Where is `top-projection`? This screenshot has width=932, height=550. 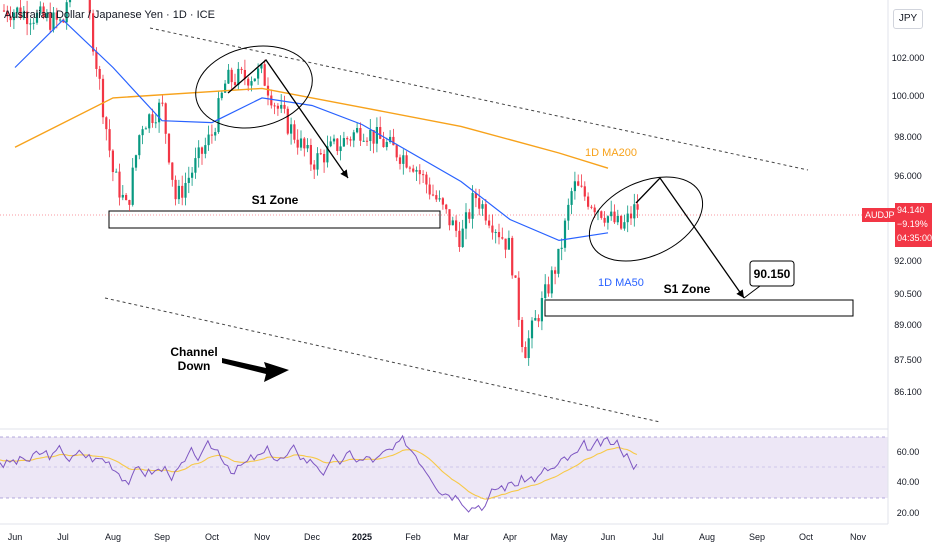
top-projection is located at coordinates (288, 119).